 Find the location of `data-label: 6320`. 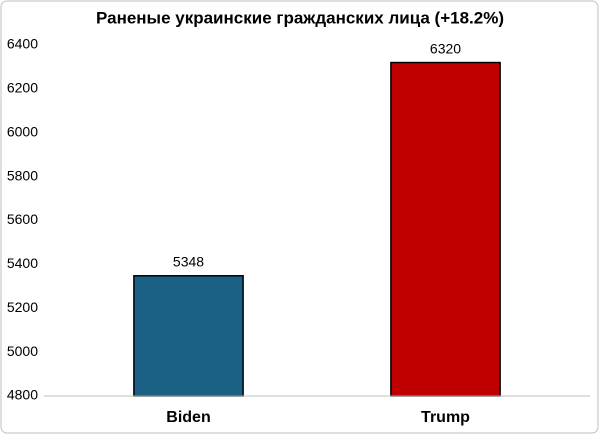

data-label: 6320 is located at coordinates (445, 48).